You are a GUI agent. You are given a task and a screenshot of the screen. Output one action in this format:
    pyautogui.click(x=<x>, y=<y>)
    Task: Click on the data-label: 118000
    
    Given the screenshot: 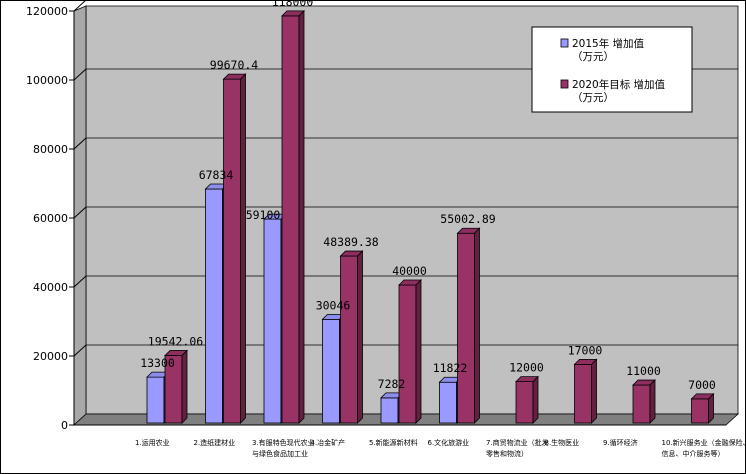 What is the action you would take?
    pyautogui.click(x=293, y=5)
    